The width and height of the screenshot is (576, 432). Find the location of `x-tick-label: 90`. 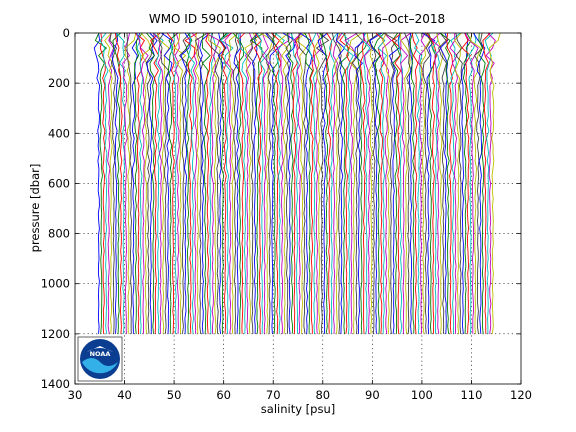

x-tick-label: 90 is located at coordinates (372, 395).